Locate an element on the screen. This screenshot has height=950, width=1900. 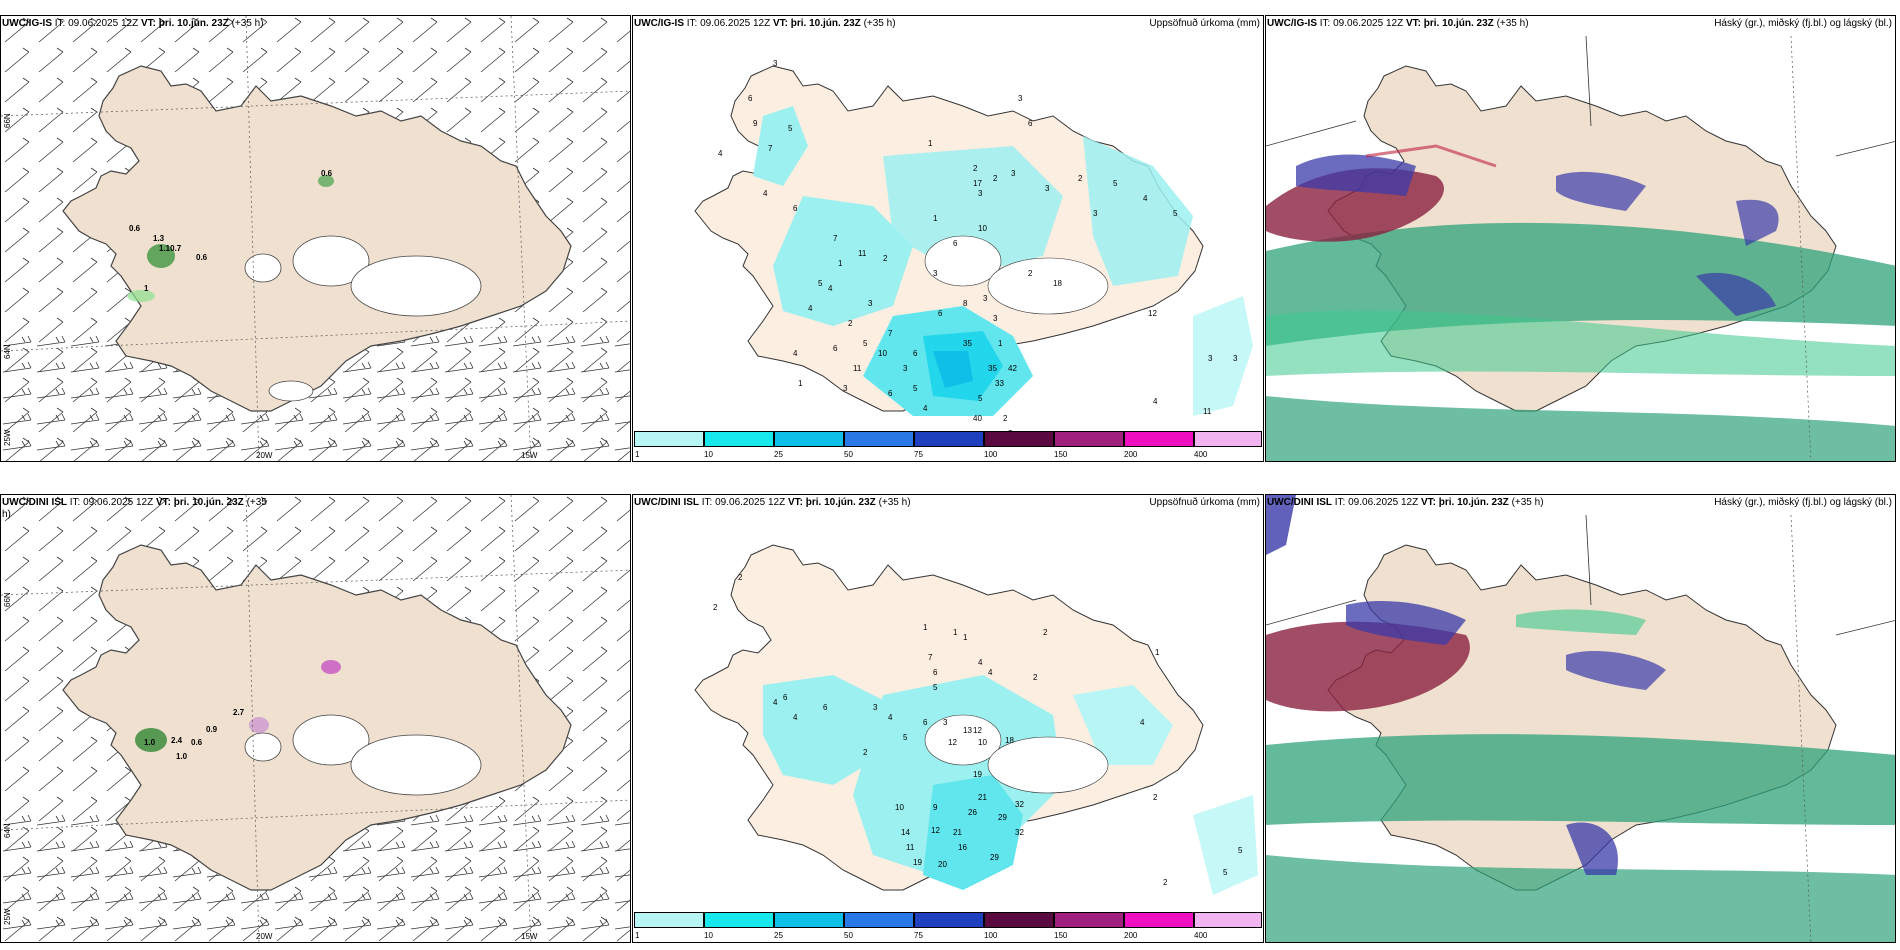
precip-colorbar: 1 10 25 50 75 100 150 200 400 is located at coordinates (948, 926).